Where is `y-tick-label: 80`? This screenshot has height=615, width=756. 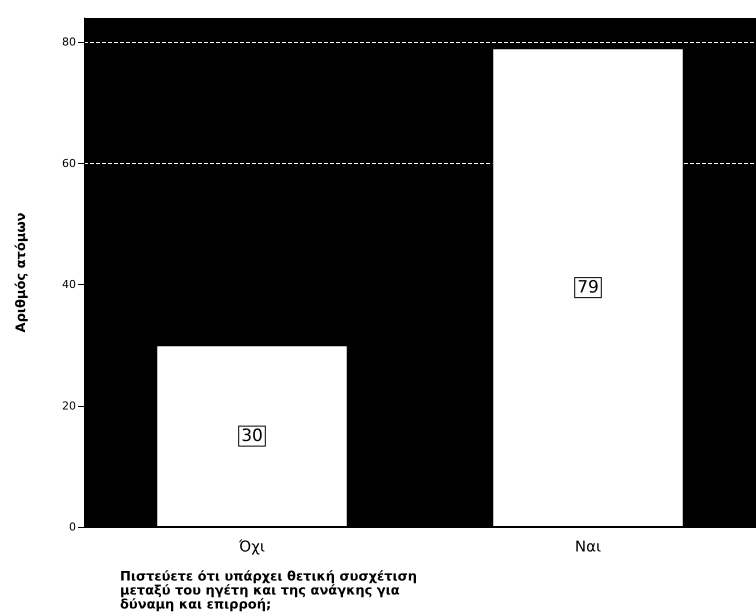
y-tick-label: 80 is located at coordinates (69, 42).